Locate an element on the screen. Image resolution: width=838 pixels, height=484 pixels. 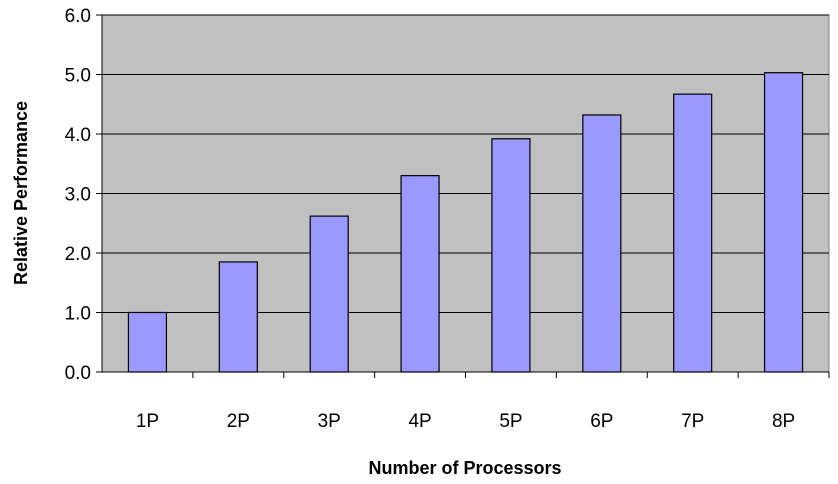
y-tick-label: 2.0 is located at coordinates (78, 254).